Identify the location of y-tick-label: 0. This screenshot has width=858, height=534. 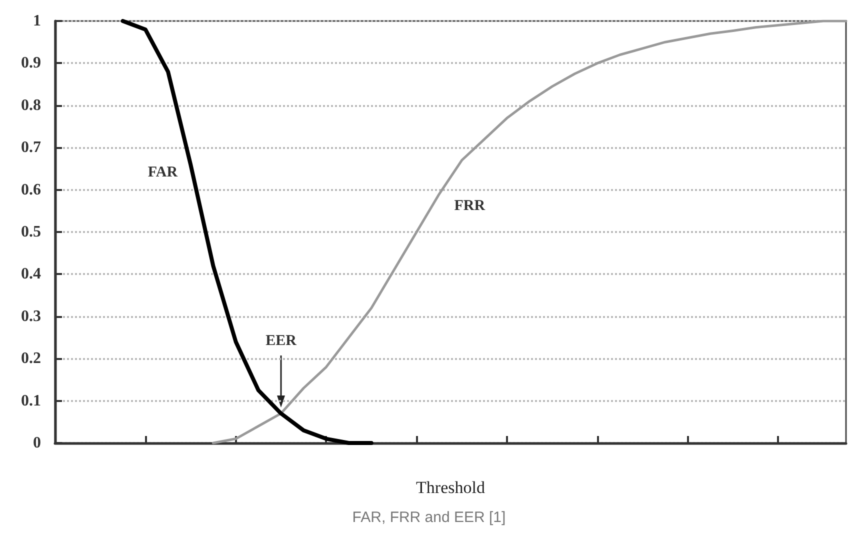
(37, 443).